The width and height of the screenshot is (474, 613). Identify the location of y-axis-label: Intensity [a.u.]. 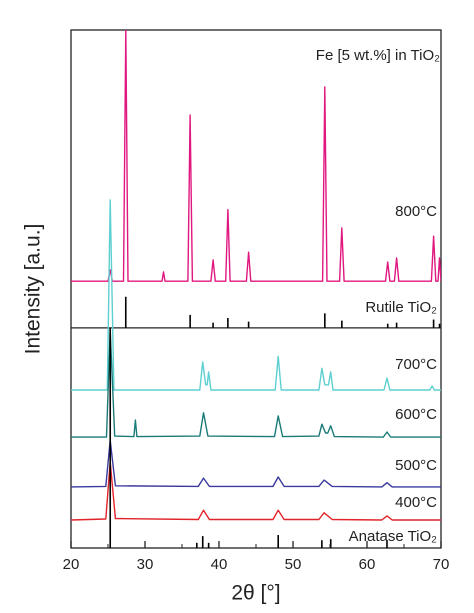
(33, 289).